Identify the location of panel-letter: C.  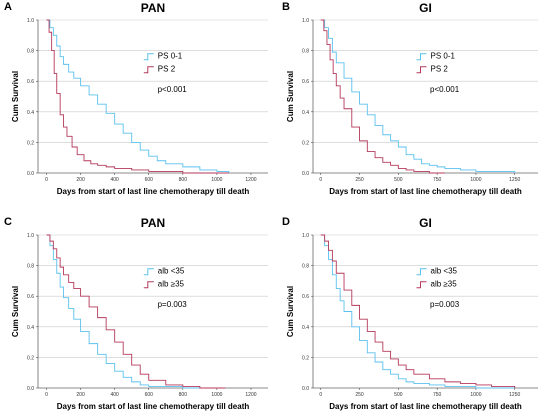
(8, 222).